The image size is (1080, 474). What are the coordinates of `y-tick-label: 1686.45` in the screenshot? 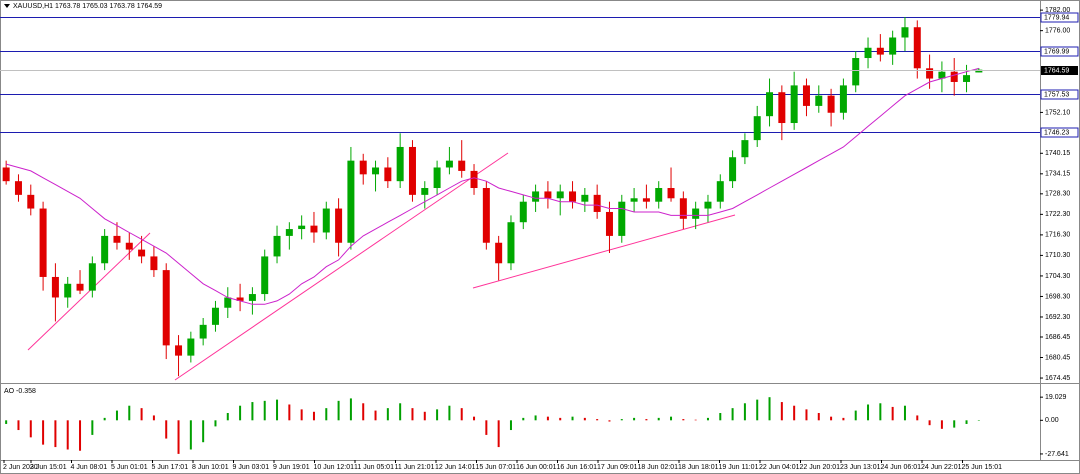 It's located at (1057, 337).